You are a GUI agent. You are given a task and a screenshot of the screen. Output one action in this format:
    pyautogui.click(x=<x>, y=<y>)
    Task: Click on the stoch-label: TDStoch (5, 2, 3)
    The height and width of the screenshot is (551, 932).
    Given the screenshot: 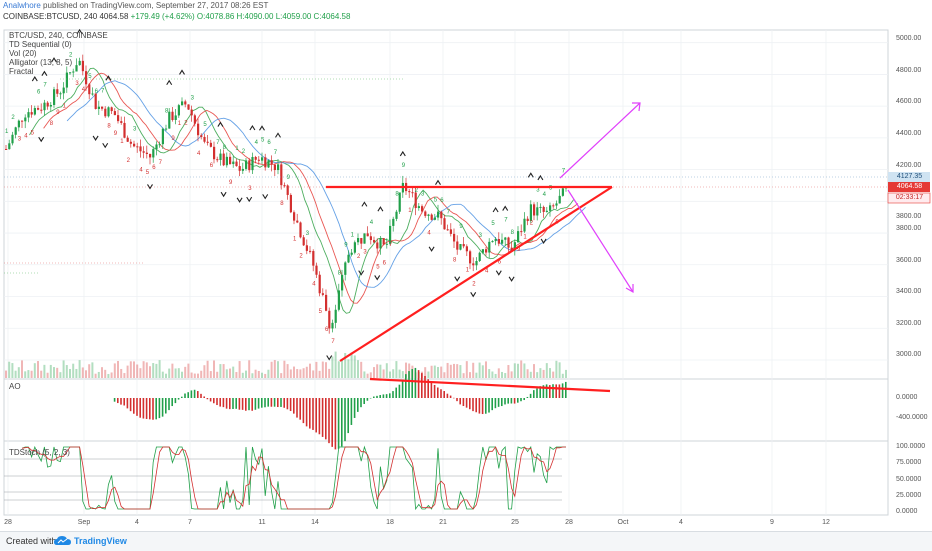 What is the action you would take?
    pyautogui.click(x=39, y=452)
    